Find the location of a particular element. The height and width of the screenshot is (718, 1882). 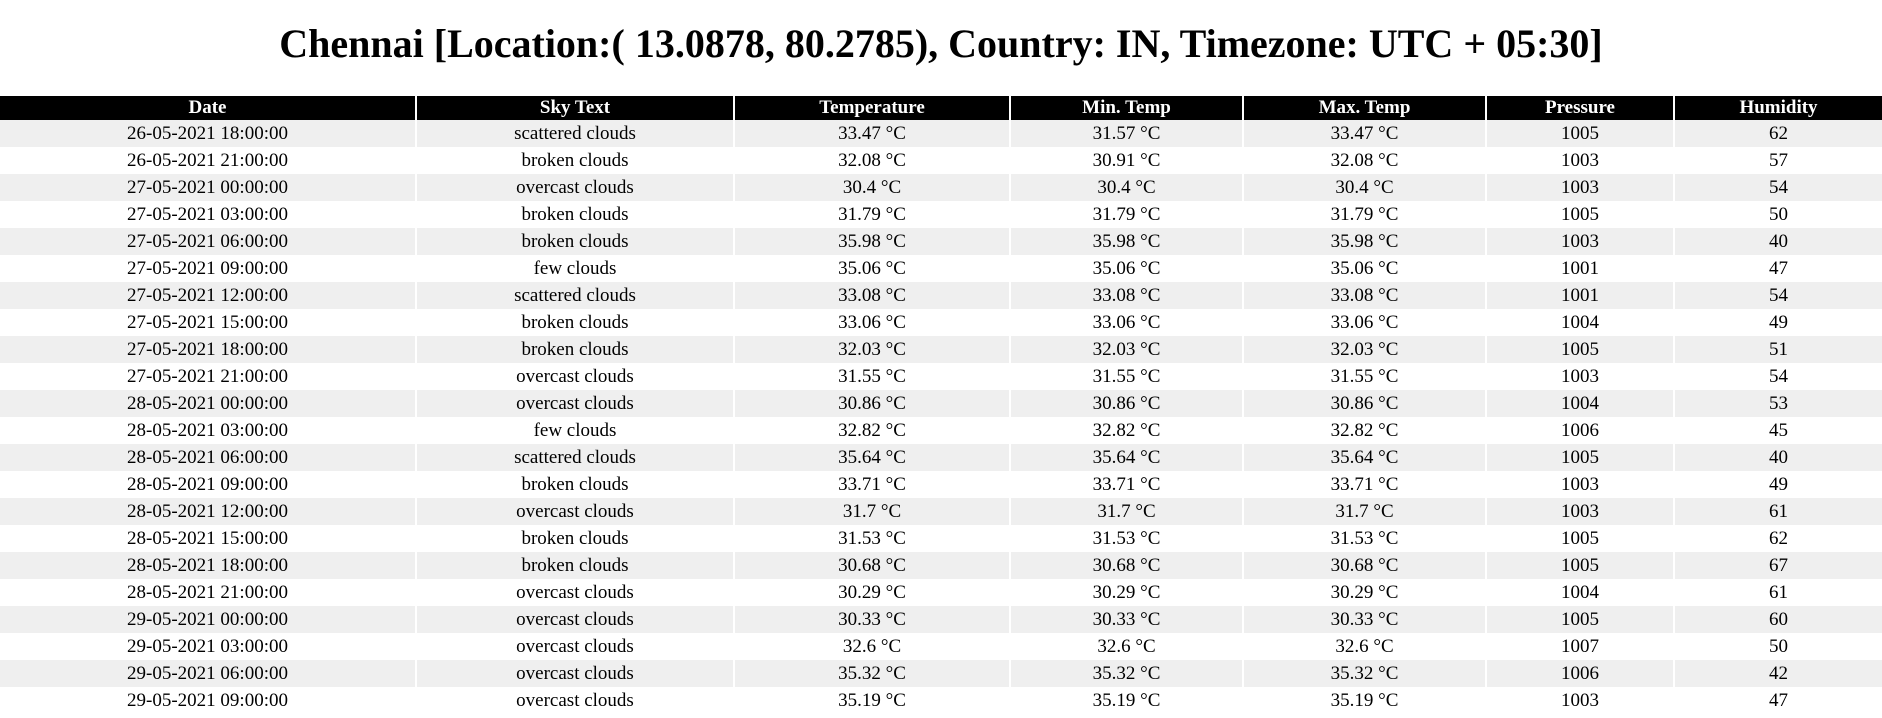

cell-humidity: 42 is located at coordinates (1777, 673).